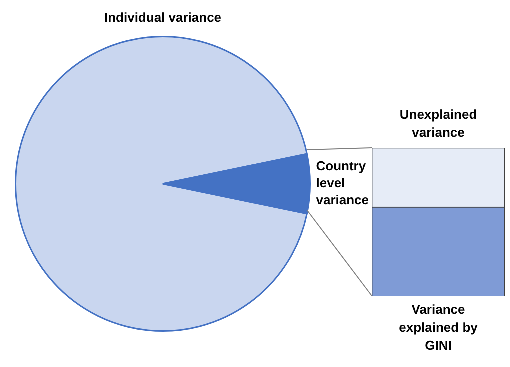 This screenshot has height=367, width=510. What do you see at coordinates (439, 328) in the screenshot?
I see `series-label: Variance explained by GINI` at bounding box center [439, 328].